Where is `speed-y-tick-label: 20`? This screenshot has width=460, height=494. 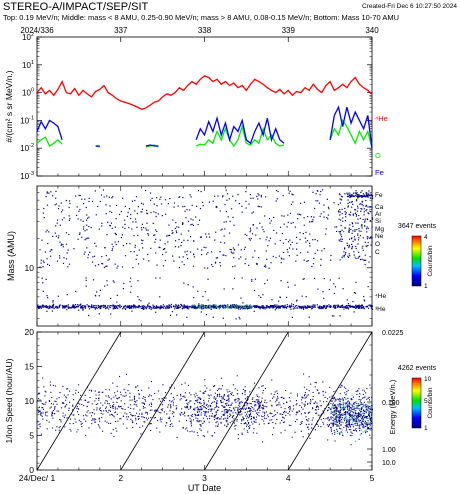 speed-y-tick-label: 20 is located at coordinates (30, 332).